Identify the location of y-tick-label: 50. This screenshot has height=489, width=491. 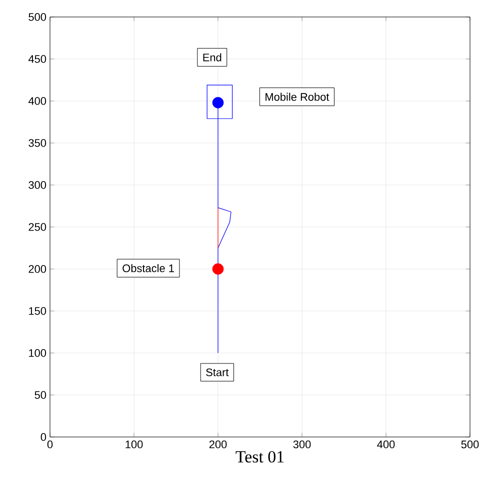
(40, 395).